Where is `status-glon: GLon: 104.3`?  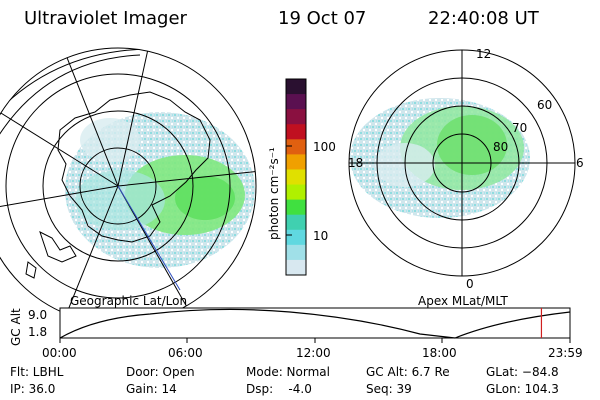 status-glon: GLon: 104.3 is located at coordinates (522, 389).